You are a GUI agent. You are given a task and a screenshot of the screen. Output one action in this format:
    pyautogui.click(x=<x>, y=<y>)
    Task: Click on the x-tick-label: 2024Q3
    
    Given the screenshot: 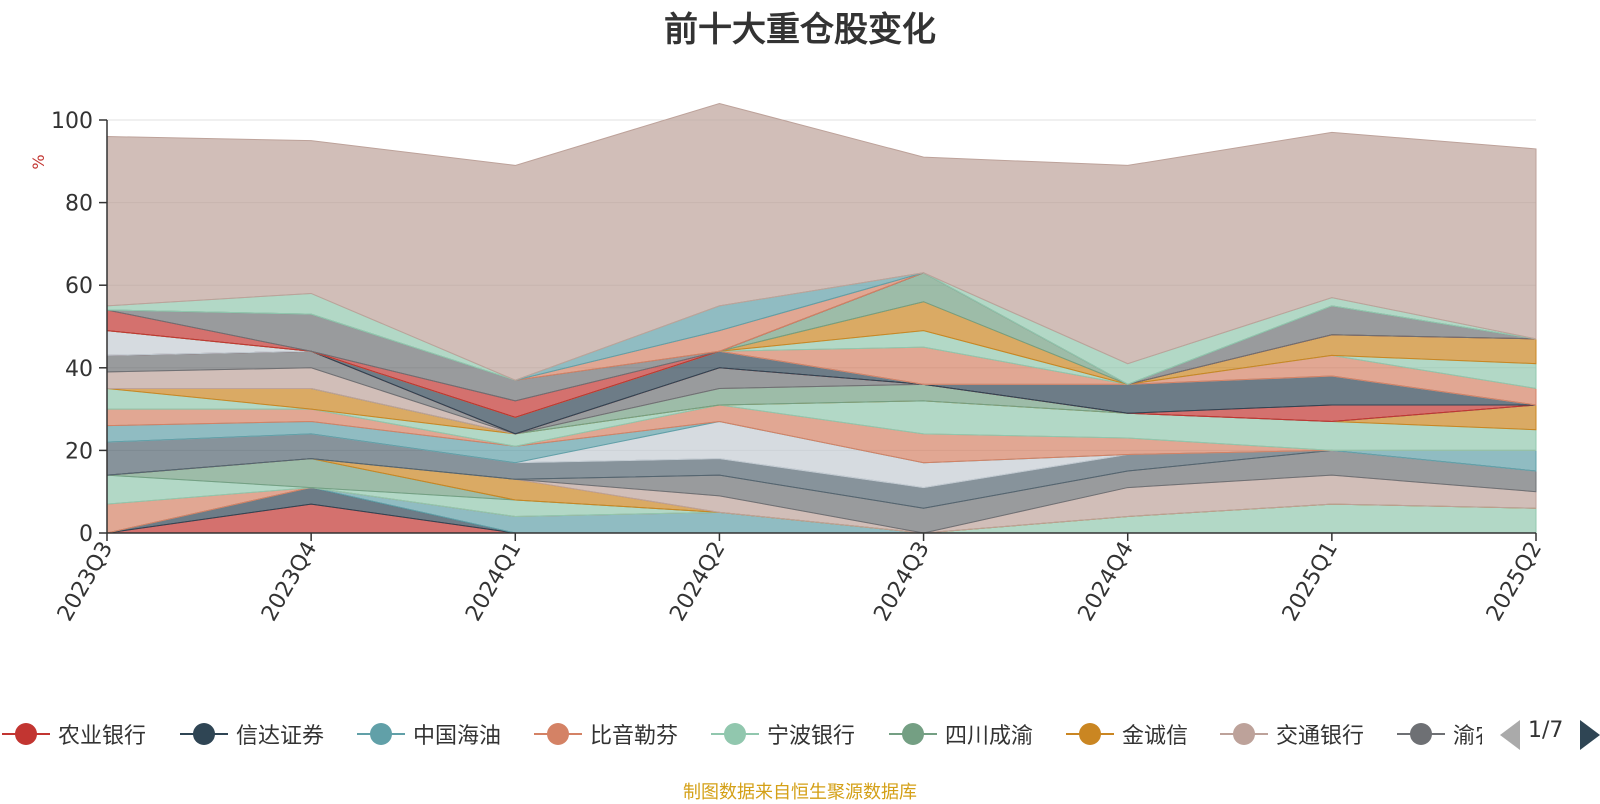 What is the action you would take?
    pyautogui.click(x=901, y=582)
    